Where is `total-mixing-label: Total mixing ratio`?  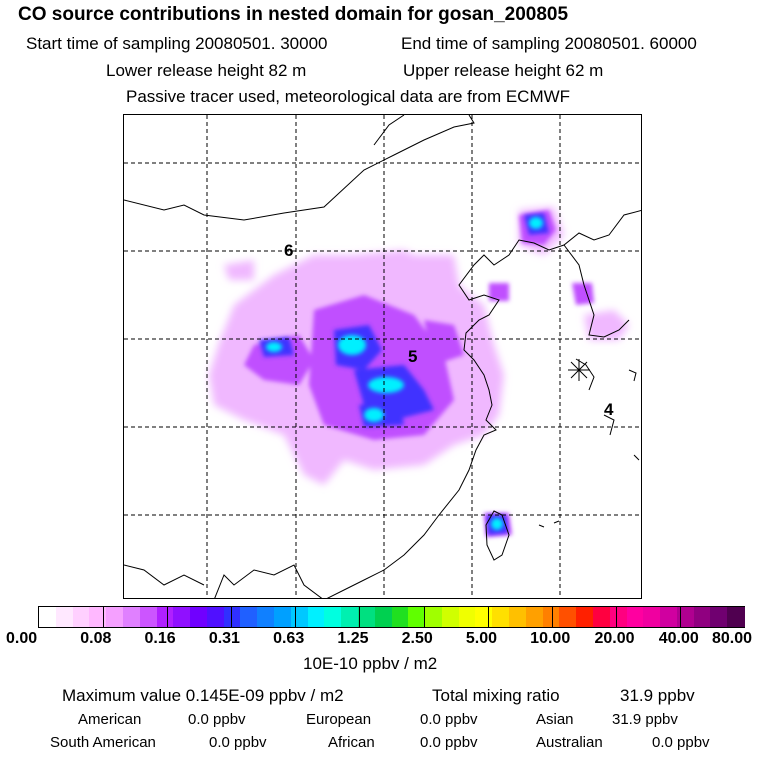
total-mixing-label: Total mixing ratio is located at coordinates (496, 695).